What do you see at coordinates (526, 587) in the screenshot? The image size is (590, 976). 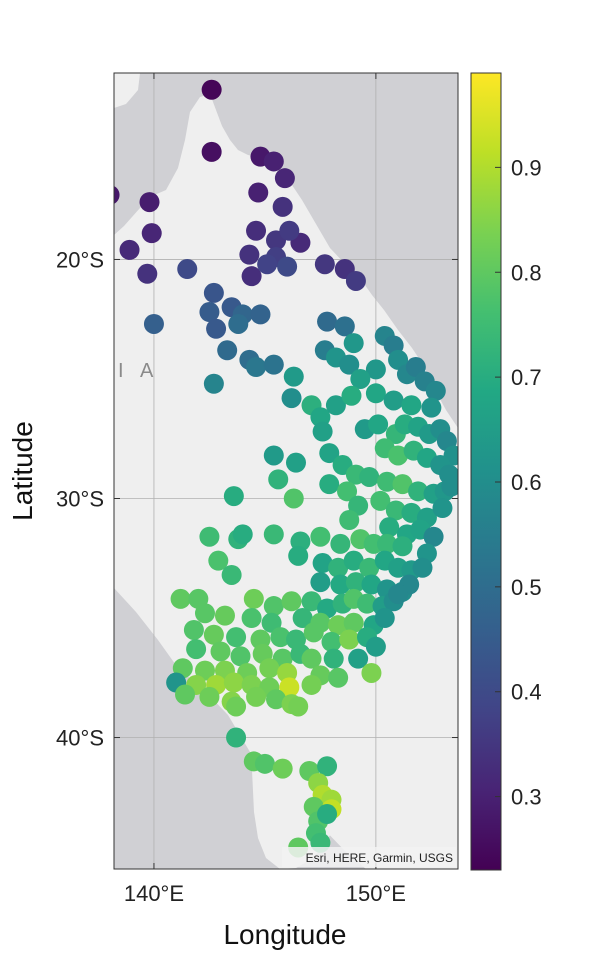 I see `colorbar-tick-label: 0.5` at bounding box center [526, 587].